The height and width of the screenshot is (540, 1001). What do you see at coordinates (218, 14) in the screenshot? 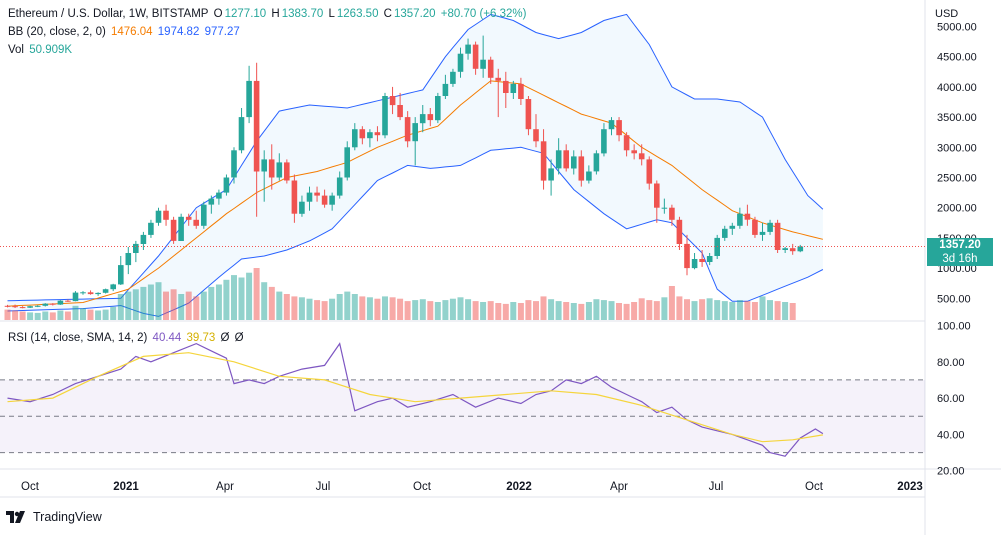
I see `open-label: O` at bounding box center [218, 14].